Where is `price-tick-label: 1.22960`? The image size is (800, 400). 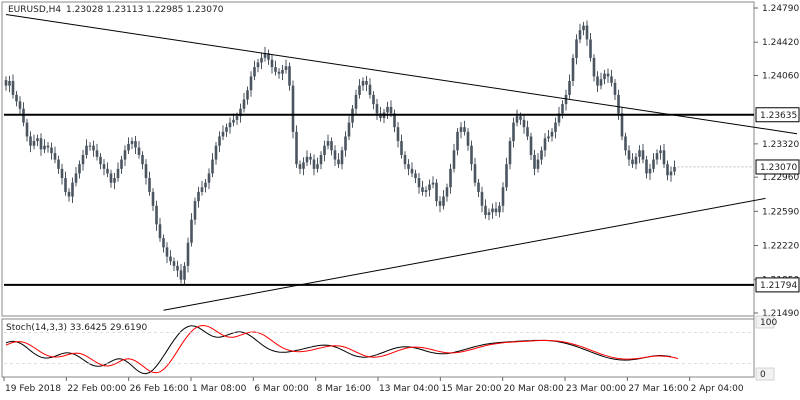
price-tick-label: 1.22960 is located at coordinates (780, 178).